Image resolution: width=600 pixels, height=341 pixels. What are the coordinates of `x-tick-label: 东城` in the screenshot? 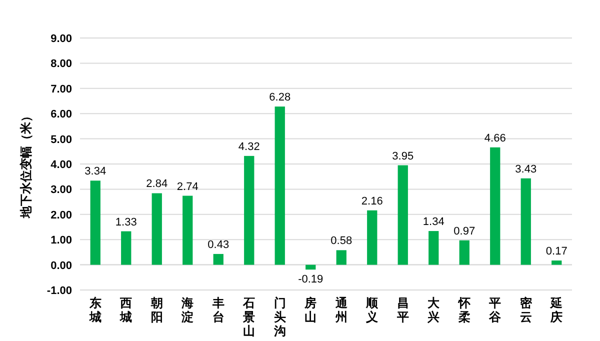 It's located at (95, 310).